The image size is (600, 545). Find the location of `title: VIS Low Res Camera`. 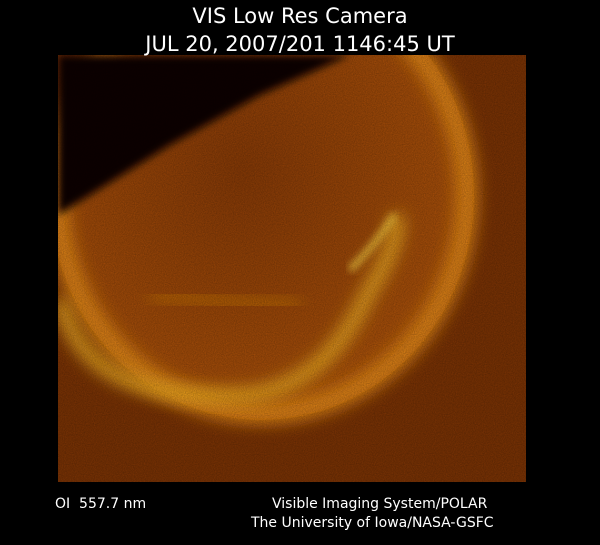

title: VIS Low Res Camera is located at coordinates (299, 16).